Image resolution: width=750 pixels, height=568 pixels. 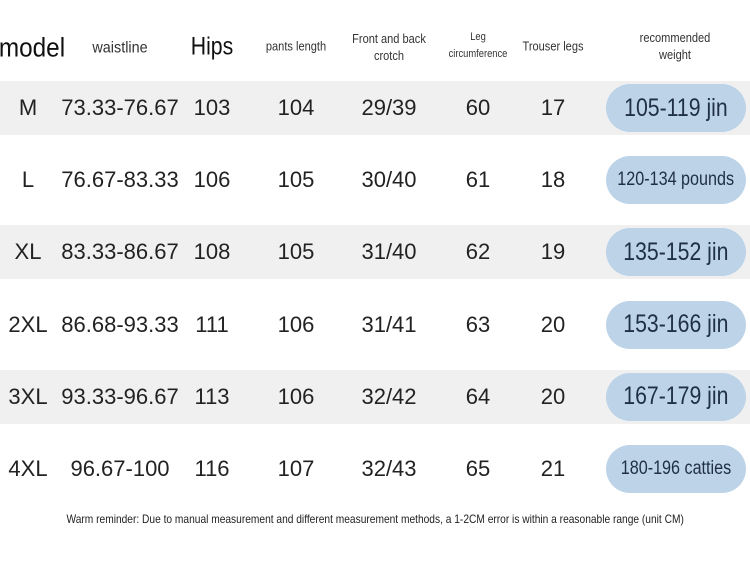 What do you see at coordinates (478, 252) in the screenshot?
I see `cell-text: 62` at bounding box center [478, 252].